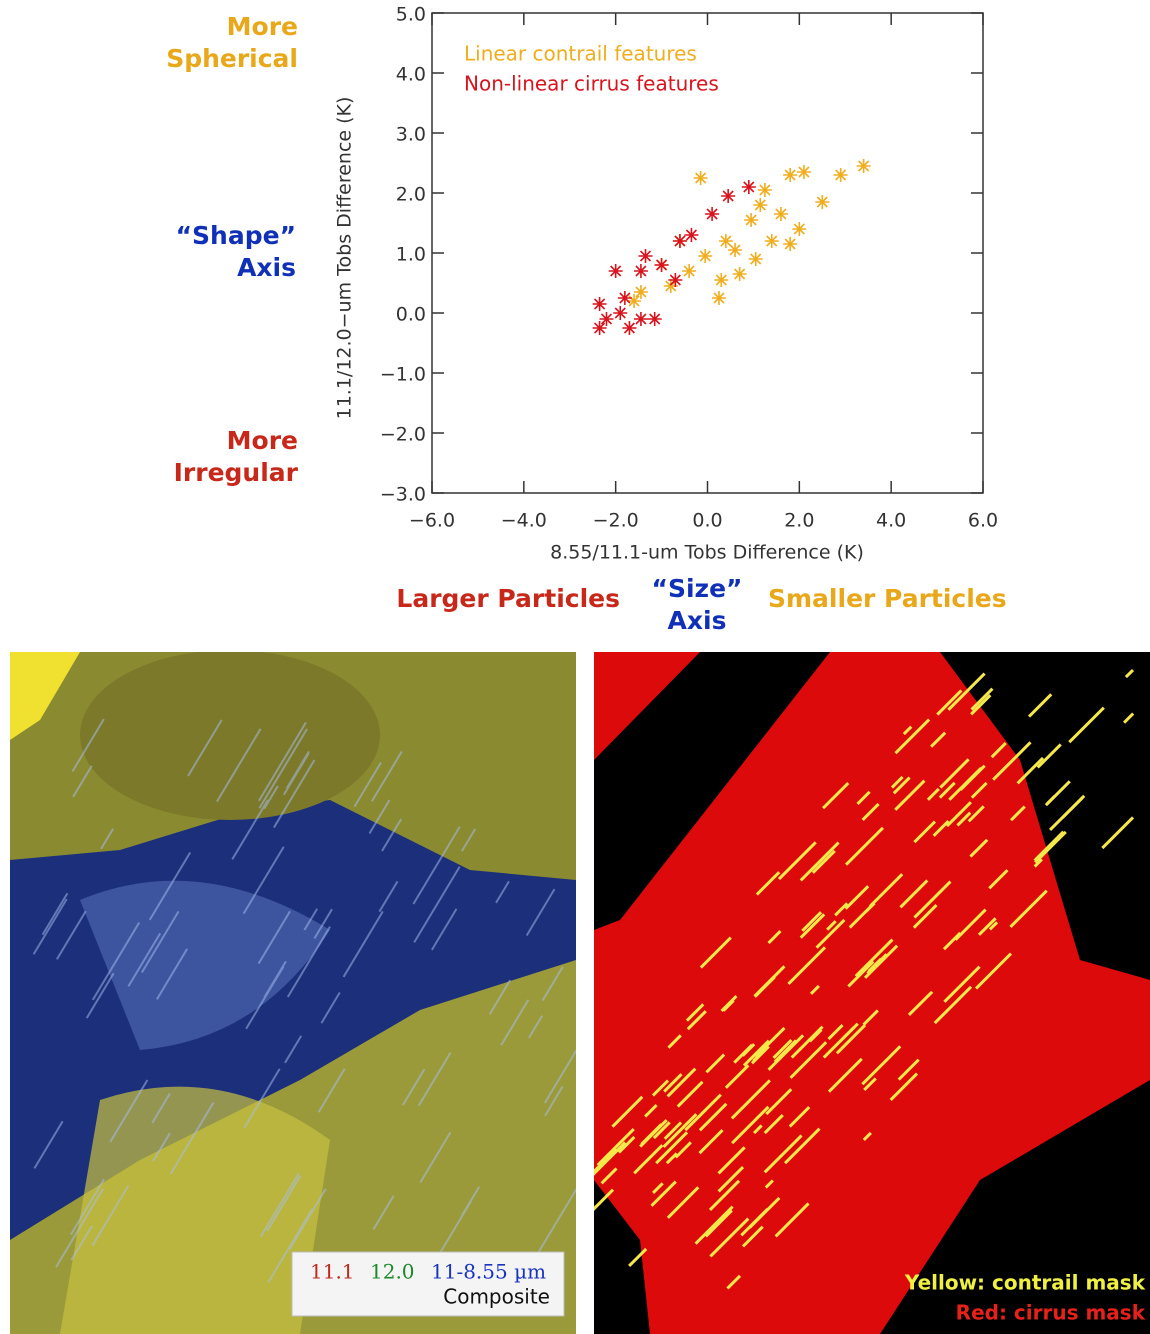 This screenshot has width=1150, height=1334. I want to click on axis-annotation: “Shape”, so click(236, 235).